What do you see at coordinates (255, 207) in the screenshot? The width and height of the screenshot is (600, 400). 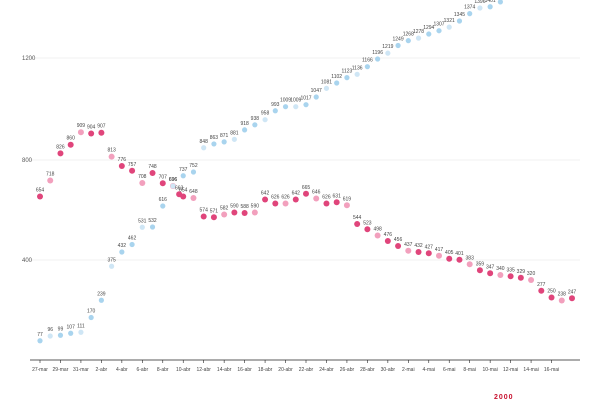 I see `data-label: 590` at bounding box center [255, 207].